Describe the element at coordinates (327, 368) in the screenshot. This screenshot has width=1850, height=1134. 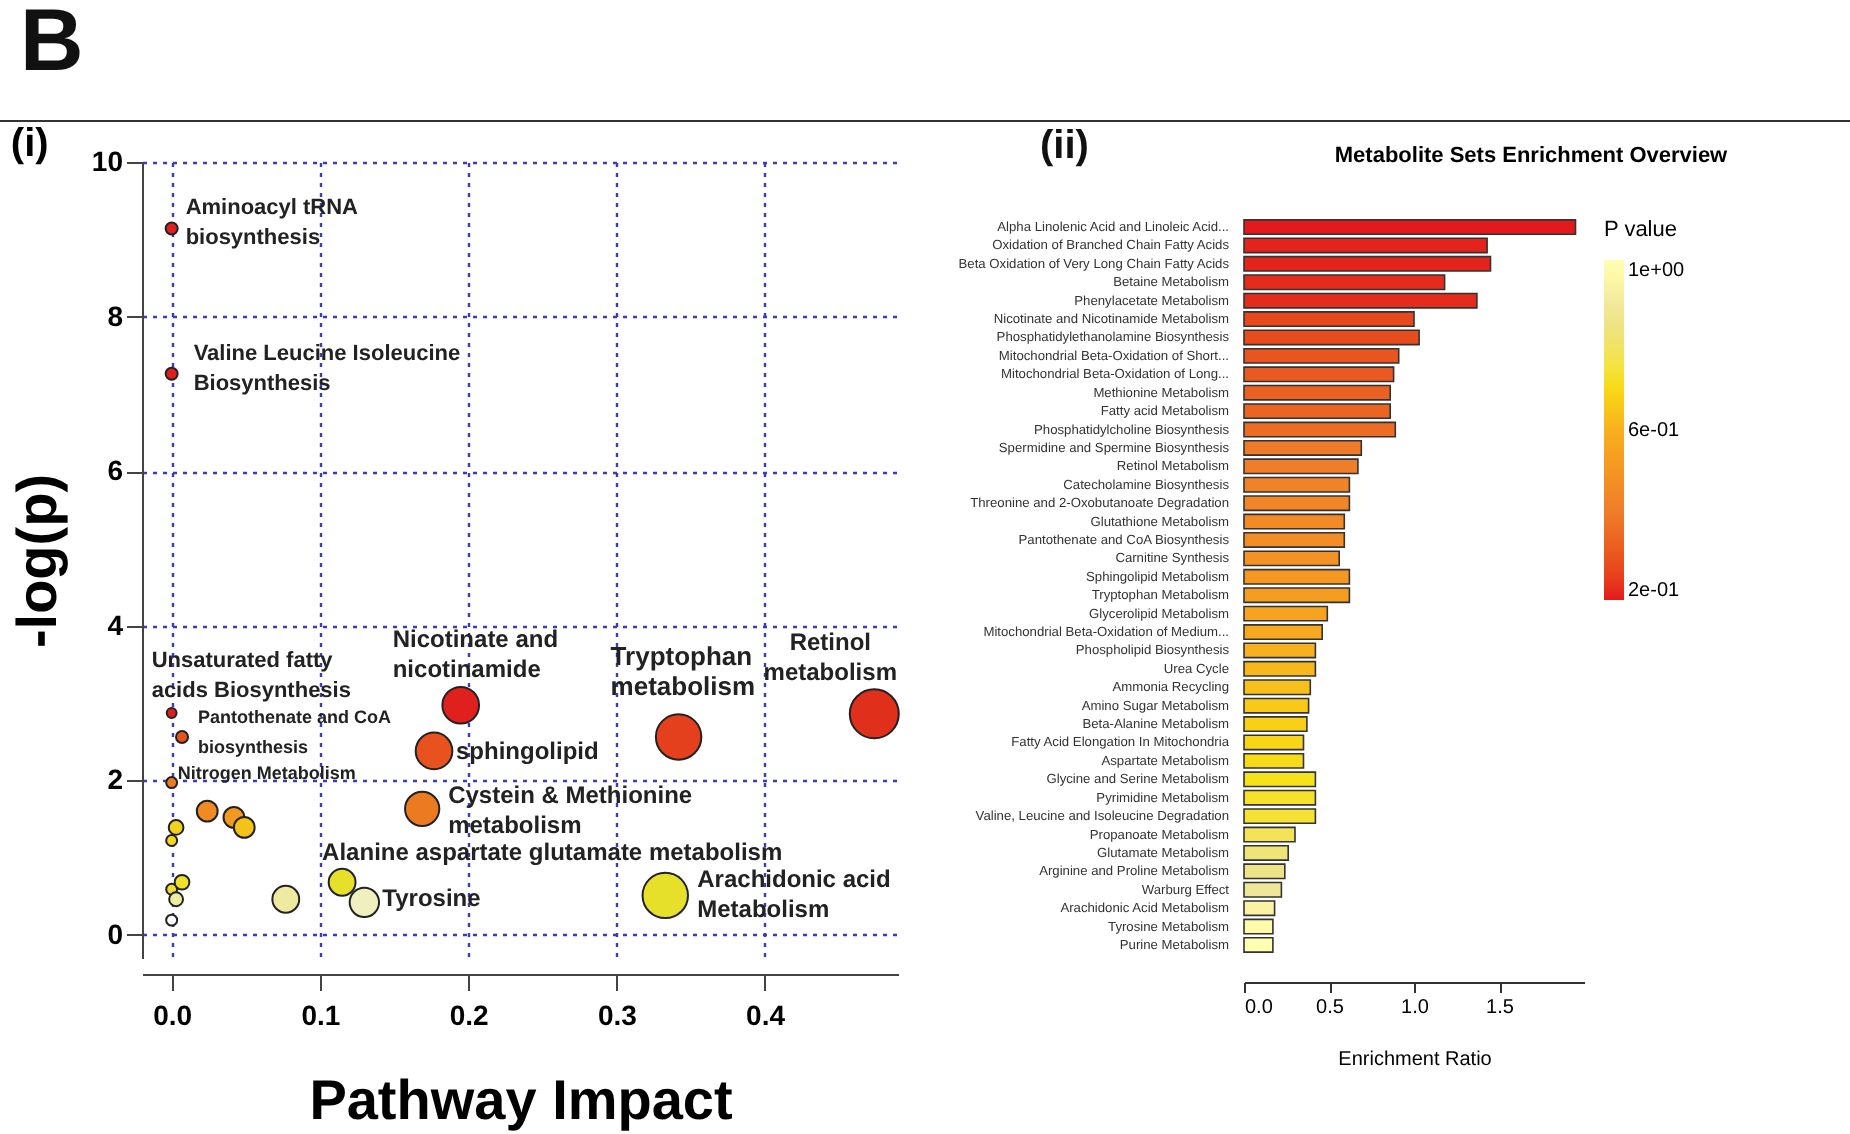
I see `annotation: Valine Leucine Isoleucine Biosynthesis` at that location.